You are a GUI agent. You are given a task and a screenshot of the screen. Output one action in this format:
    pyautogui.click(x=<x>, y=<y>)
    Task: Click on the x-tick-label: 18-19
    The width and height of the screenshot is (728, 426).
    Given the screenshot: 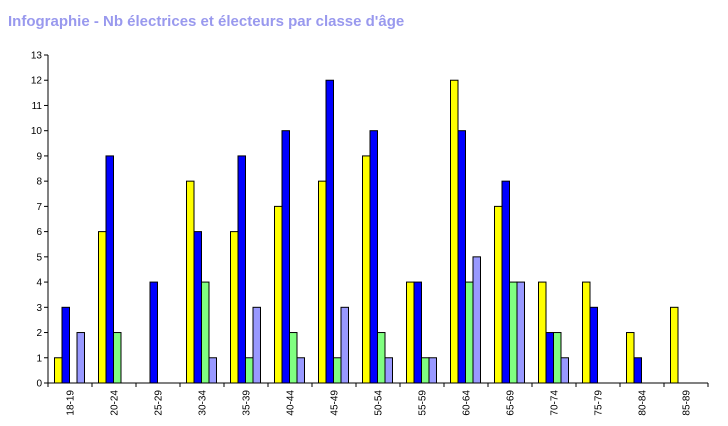 What is the action you would take?
    pyautogui.click(x=71, y=403)
    